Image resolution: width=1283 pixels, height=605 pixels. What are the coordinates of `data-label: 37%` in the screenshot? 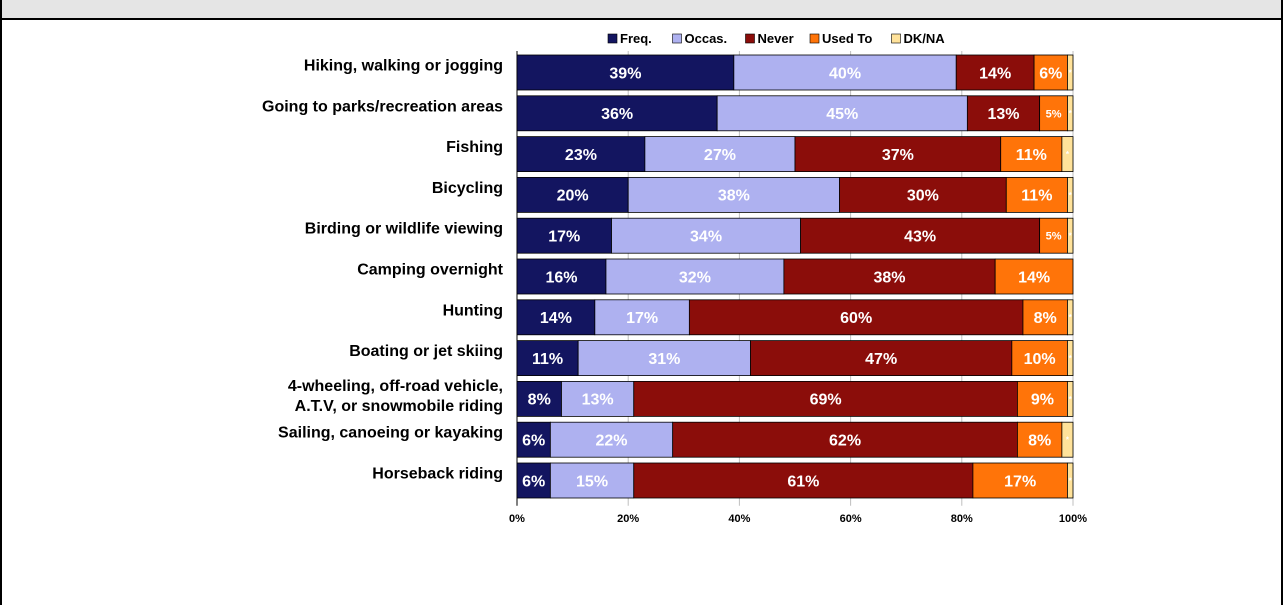 It's located at (898, 155).